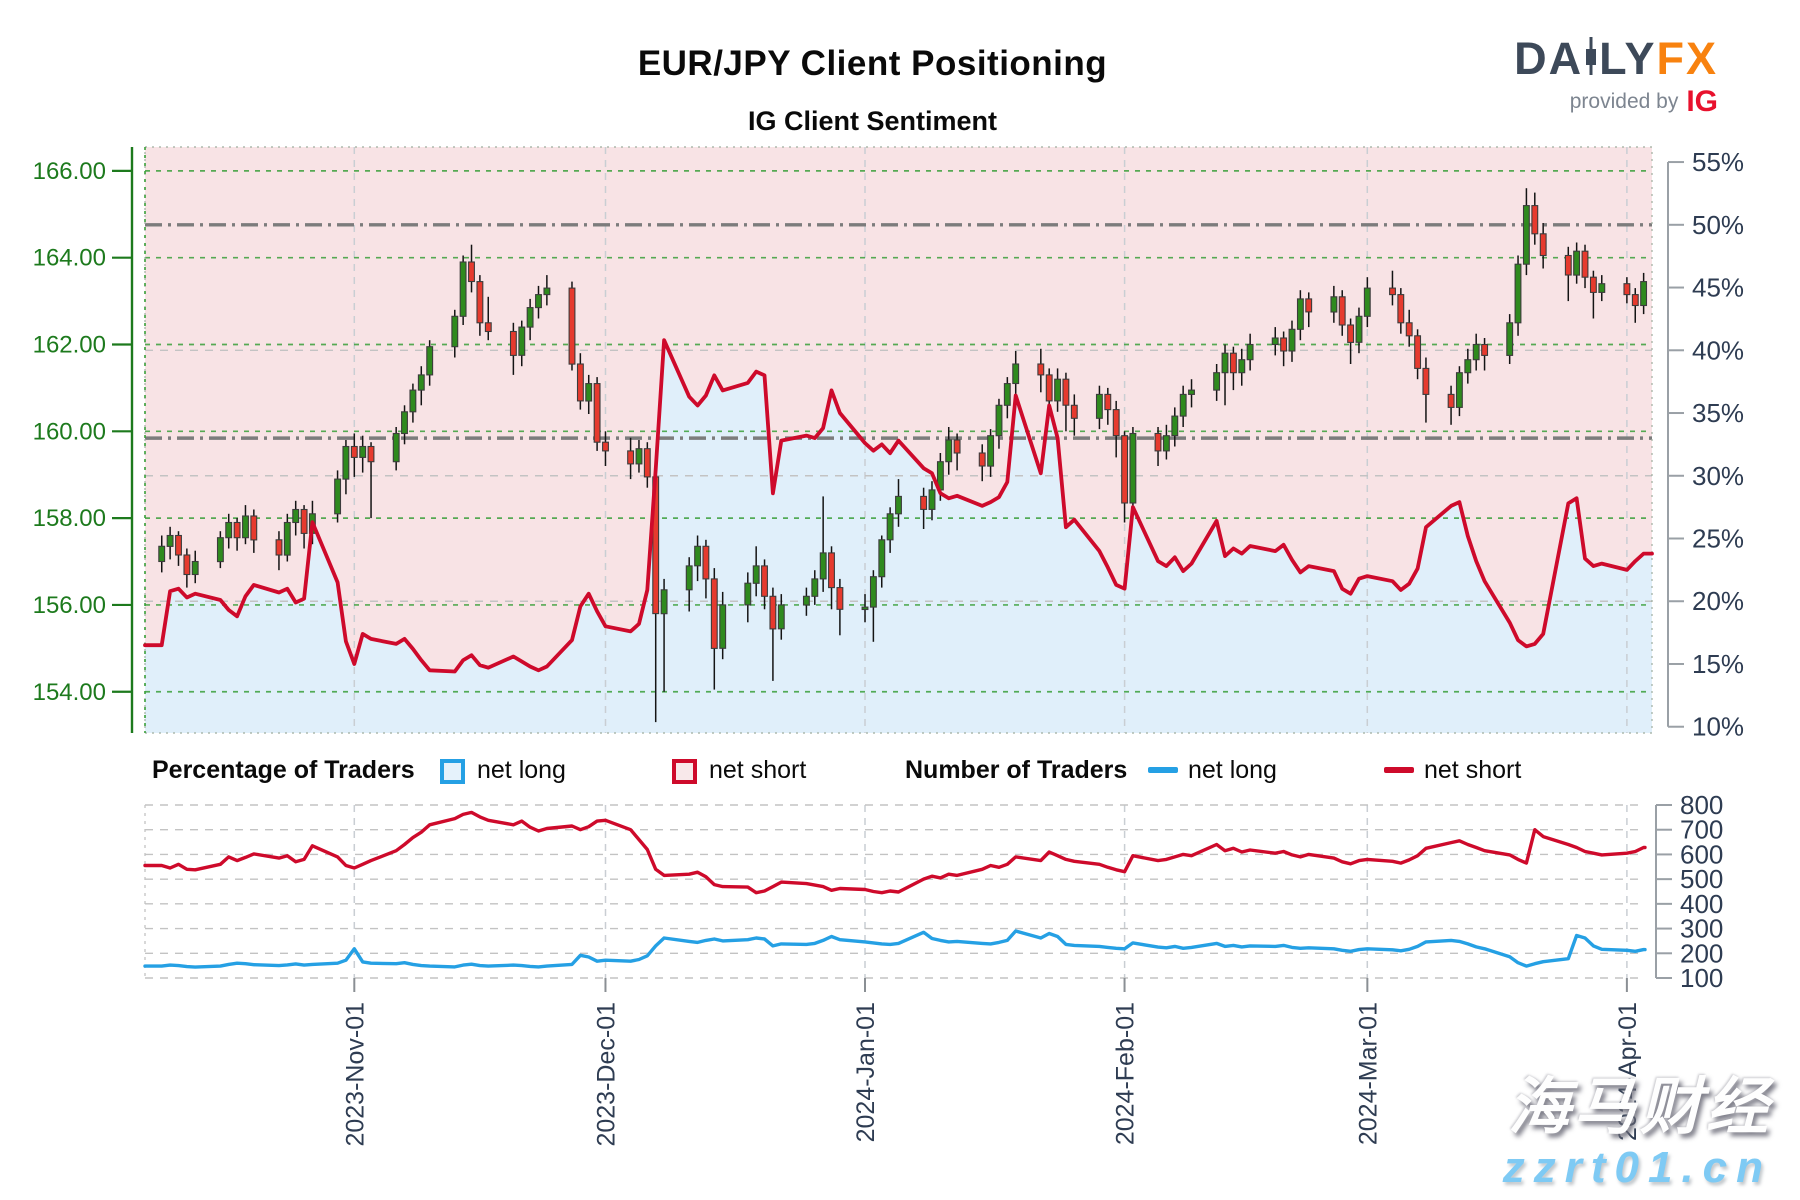  I want to click on date-label: 2023-Nov-01, so click(355, 1074).